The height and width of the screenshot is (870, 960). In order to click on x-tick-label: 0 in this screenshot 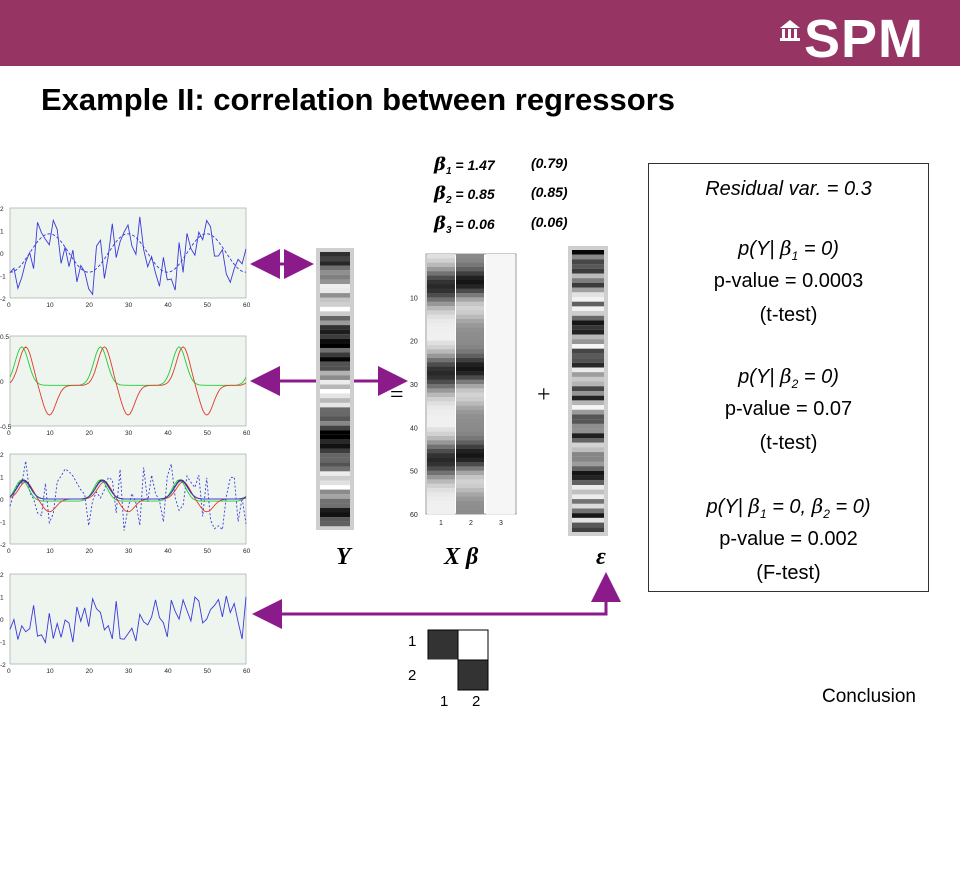, I will do `click(9, 551)`.